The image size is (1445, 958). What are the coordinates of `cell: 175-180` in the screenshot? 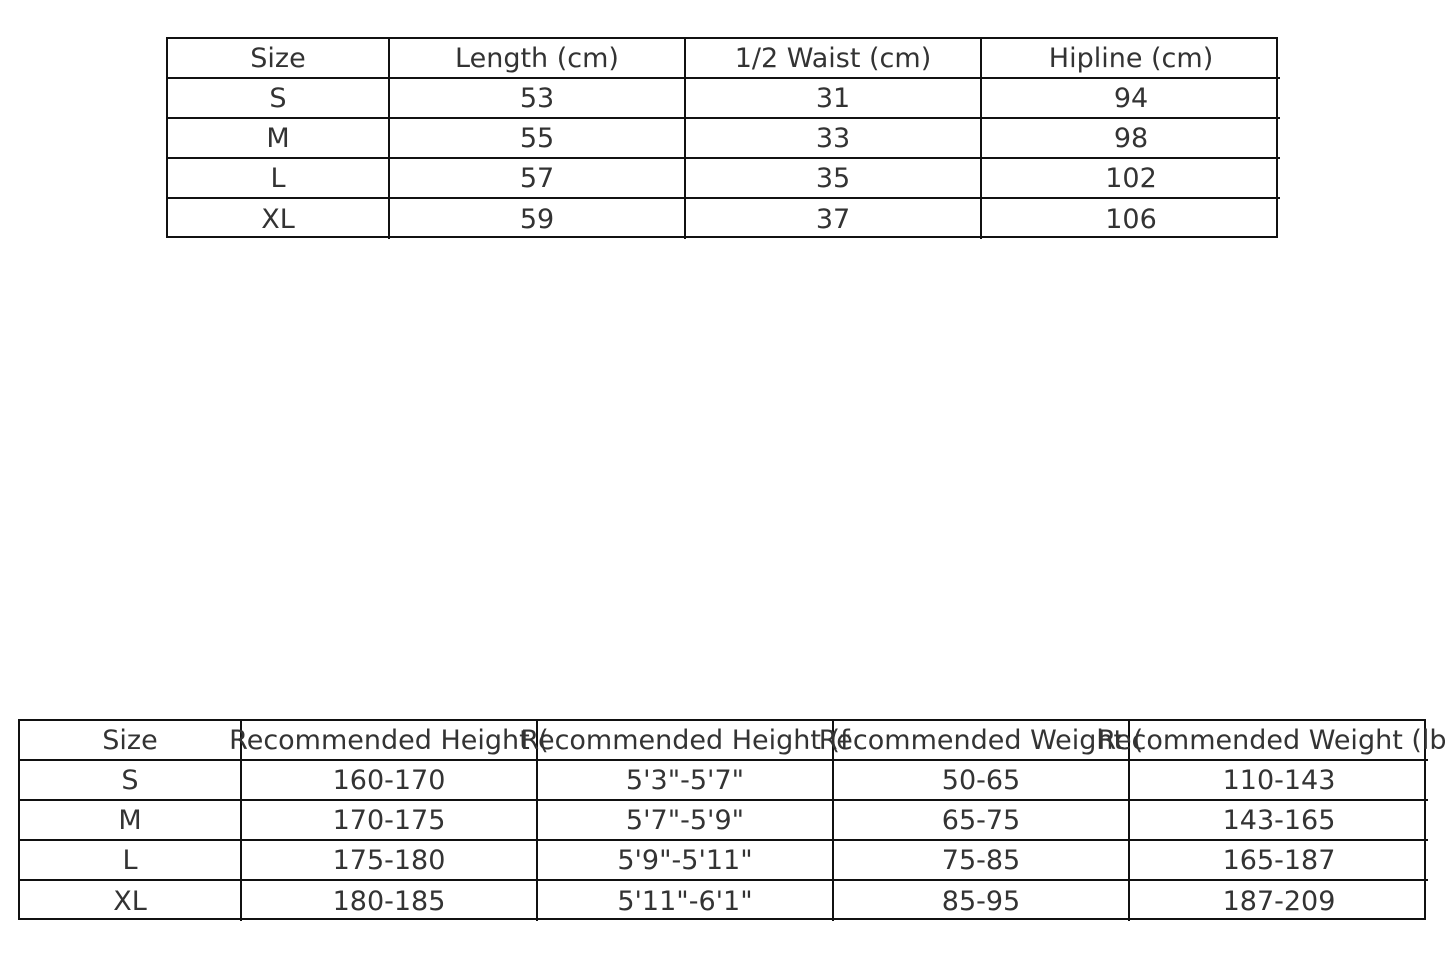 It's located at (390, 861).